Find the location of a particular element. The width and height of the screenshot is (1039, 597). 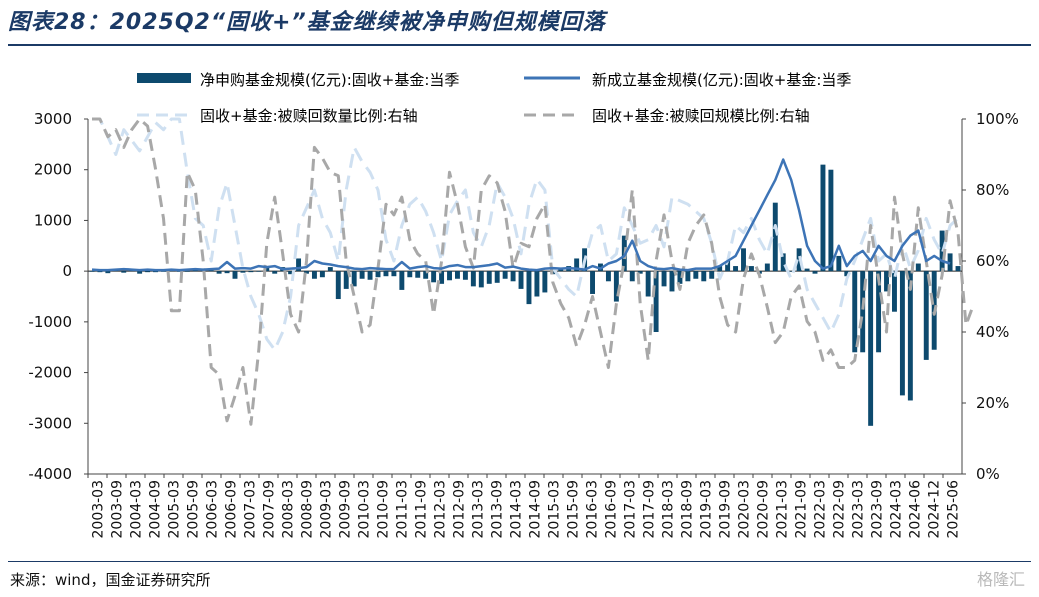

x-tick-label: 2007-09 is located at coordinates (270, 509).